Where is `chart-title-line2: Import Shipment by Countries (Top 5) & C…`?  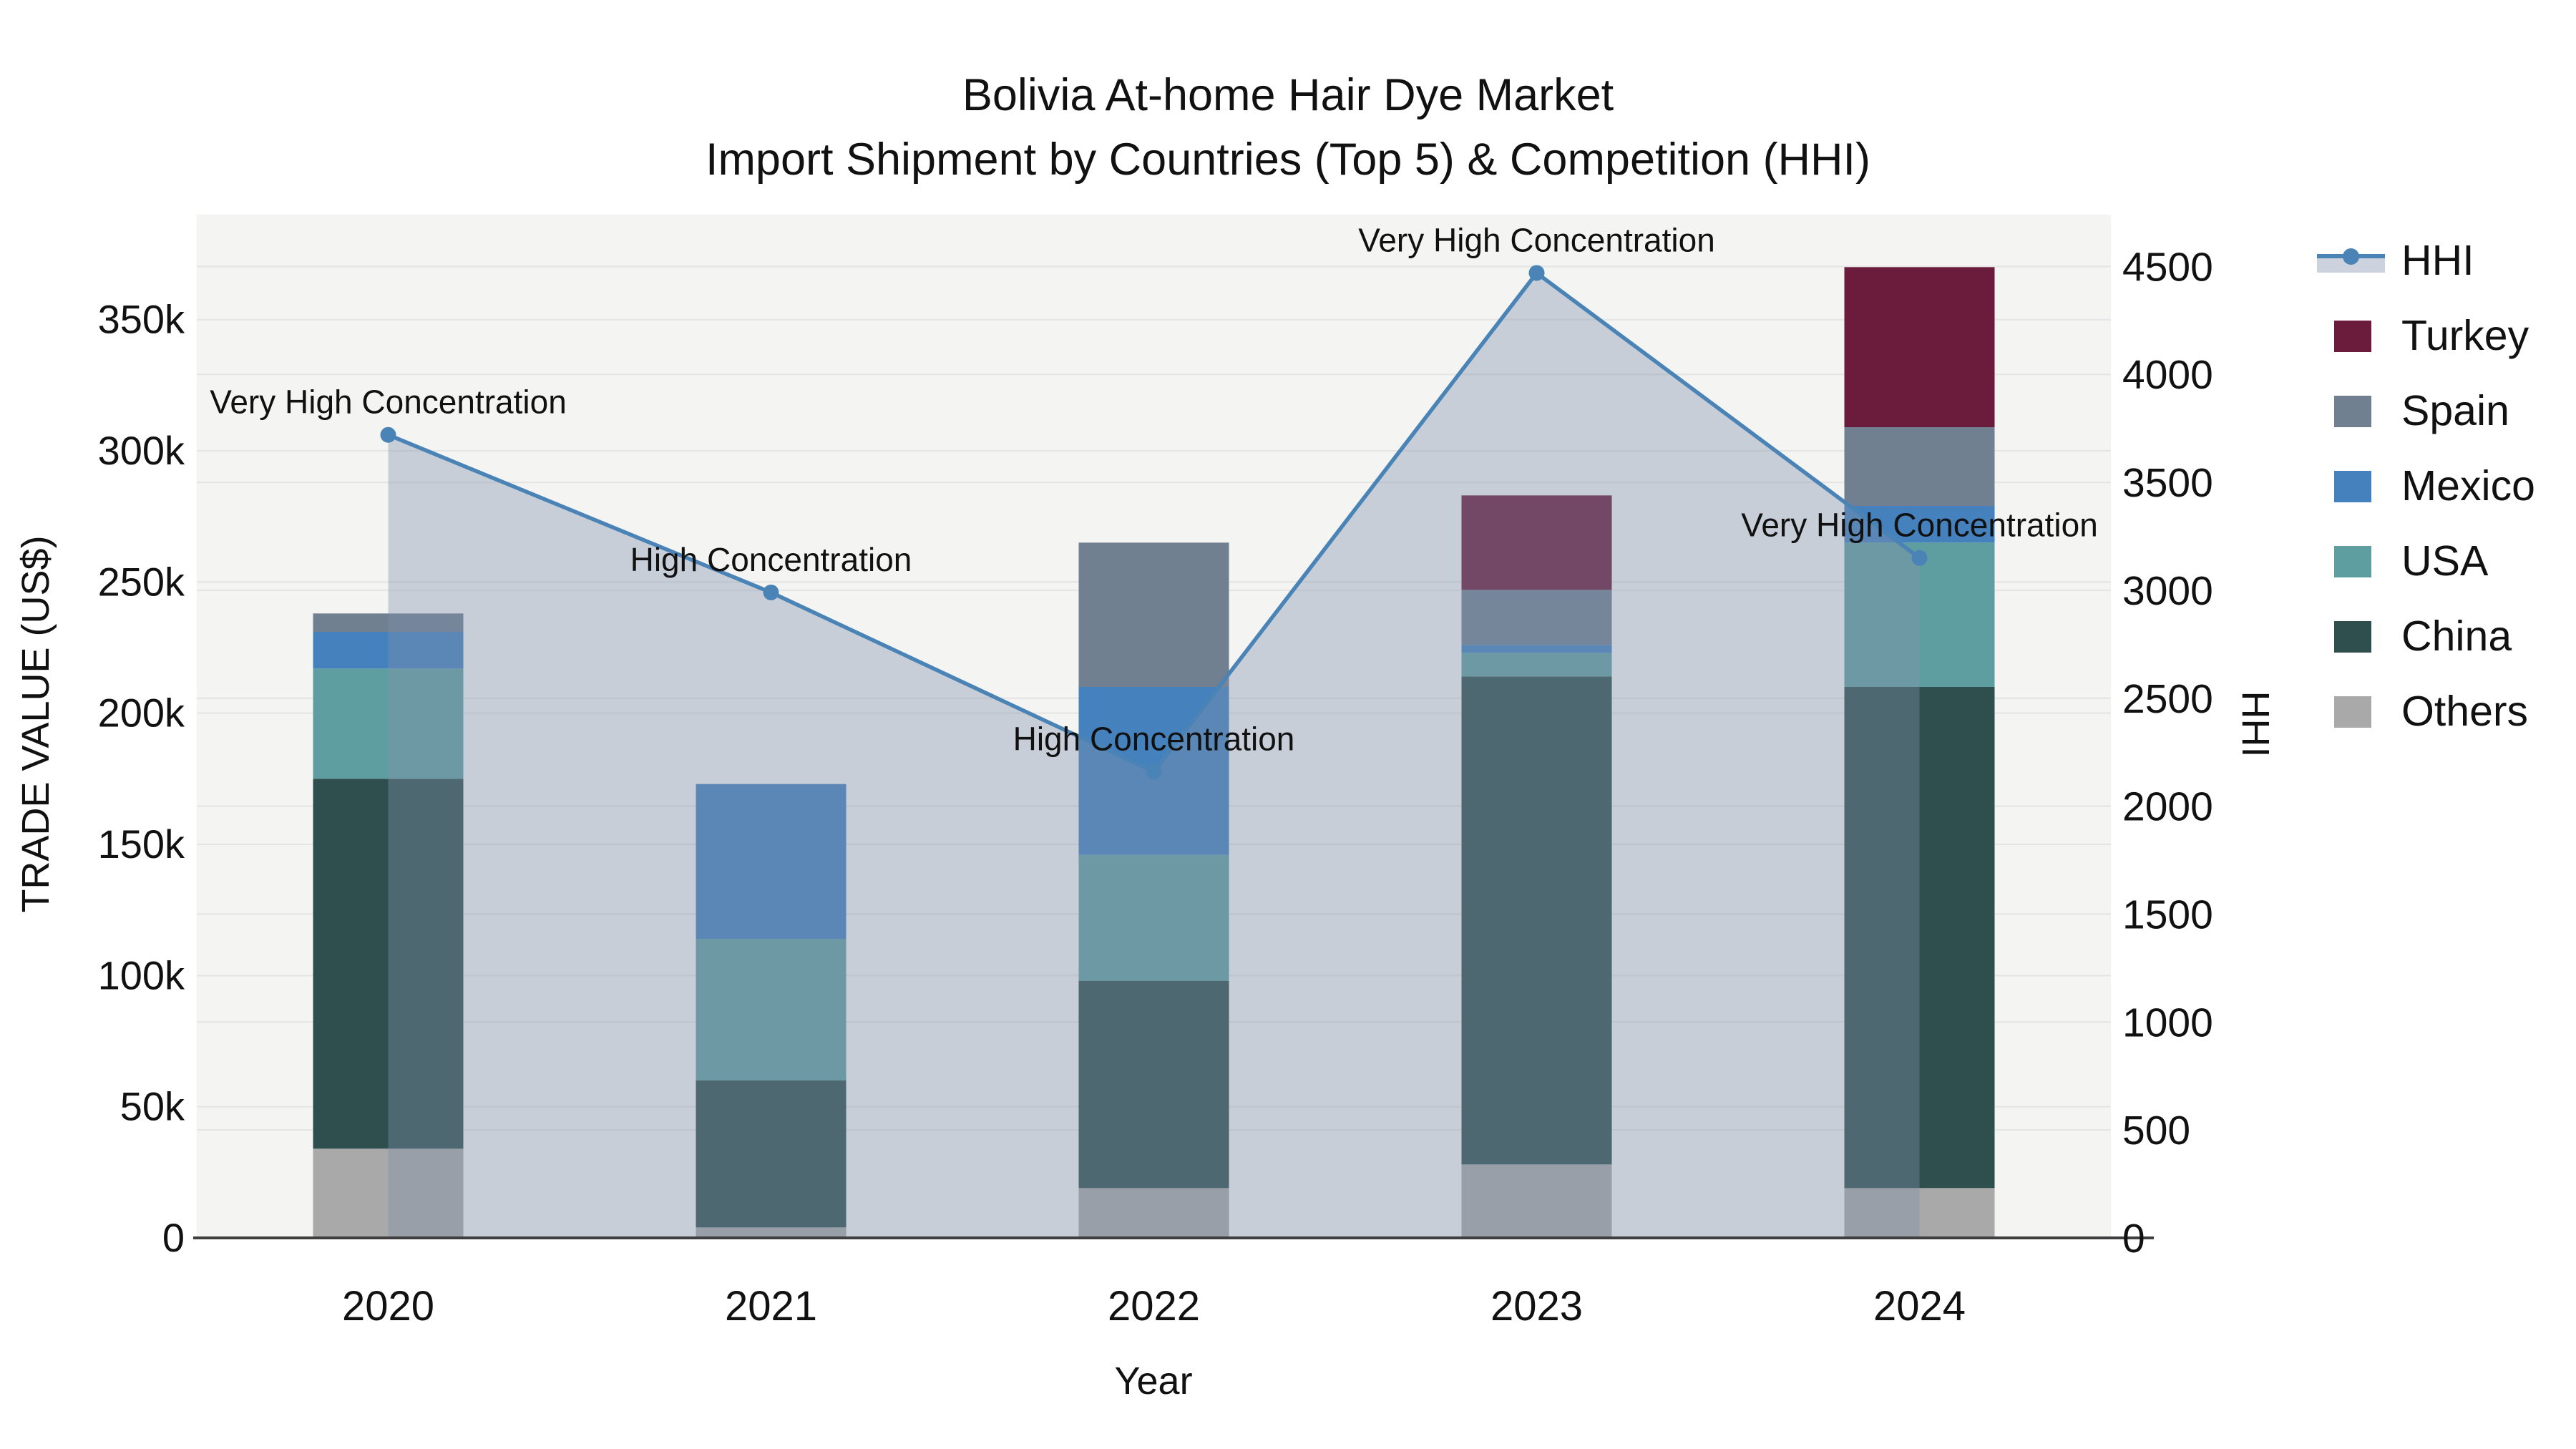
chart-title-line2: Import Shipment by Countries (Top 5) & C… is located at coordinates (1288, 160).